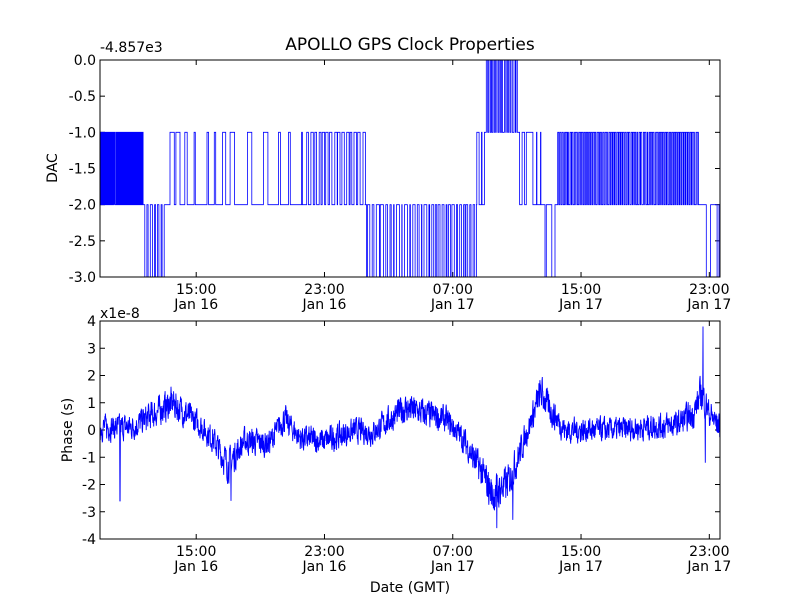  I want to click on phase-x-axis-label: Date (GMT), so click(410, 588).